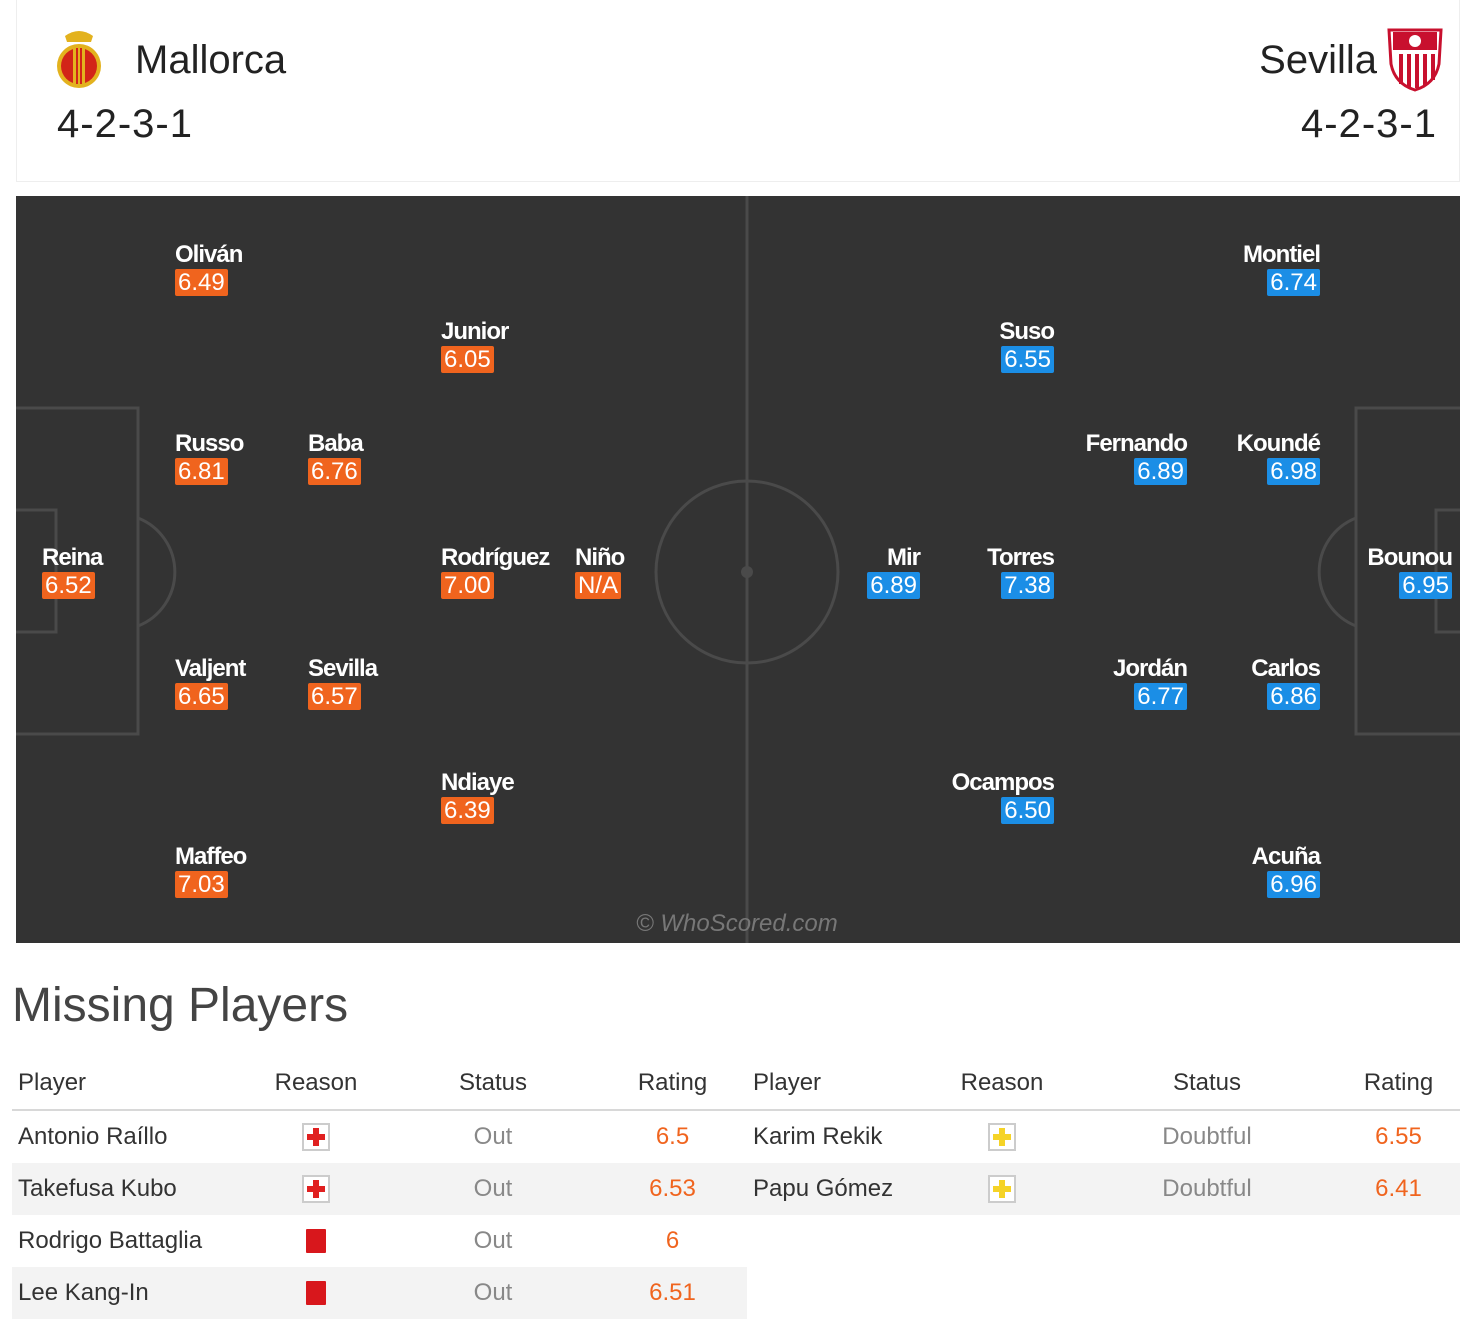 Image resolution: width=1460 pixels, height=1331 pixels. Describe the element at coordinates (334, 696) in the screenshot. I see `player-rating: 6.57` at that location.